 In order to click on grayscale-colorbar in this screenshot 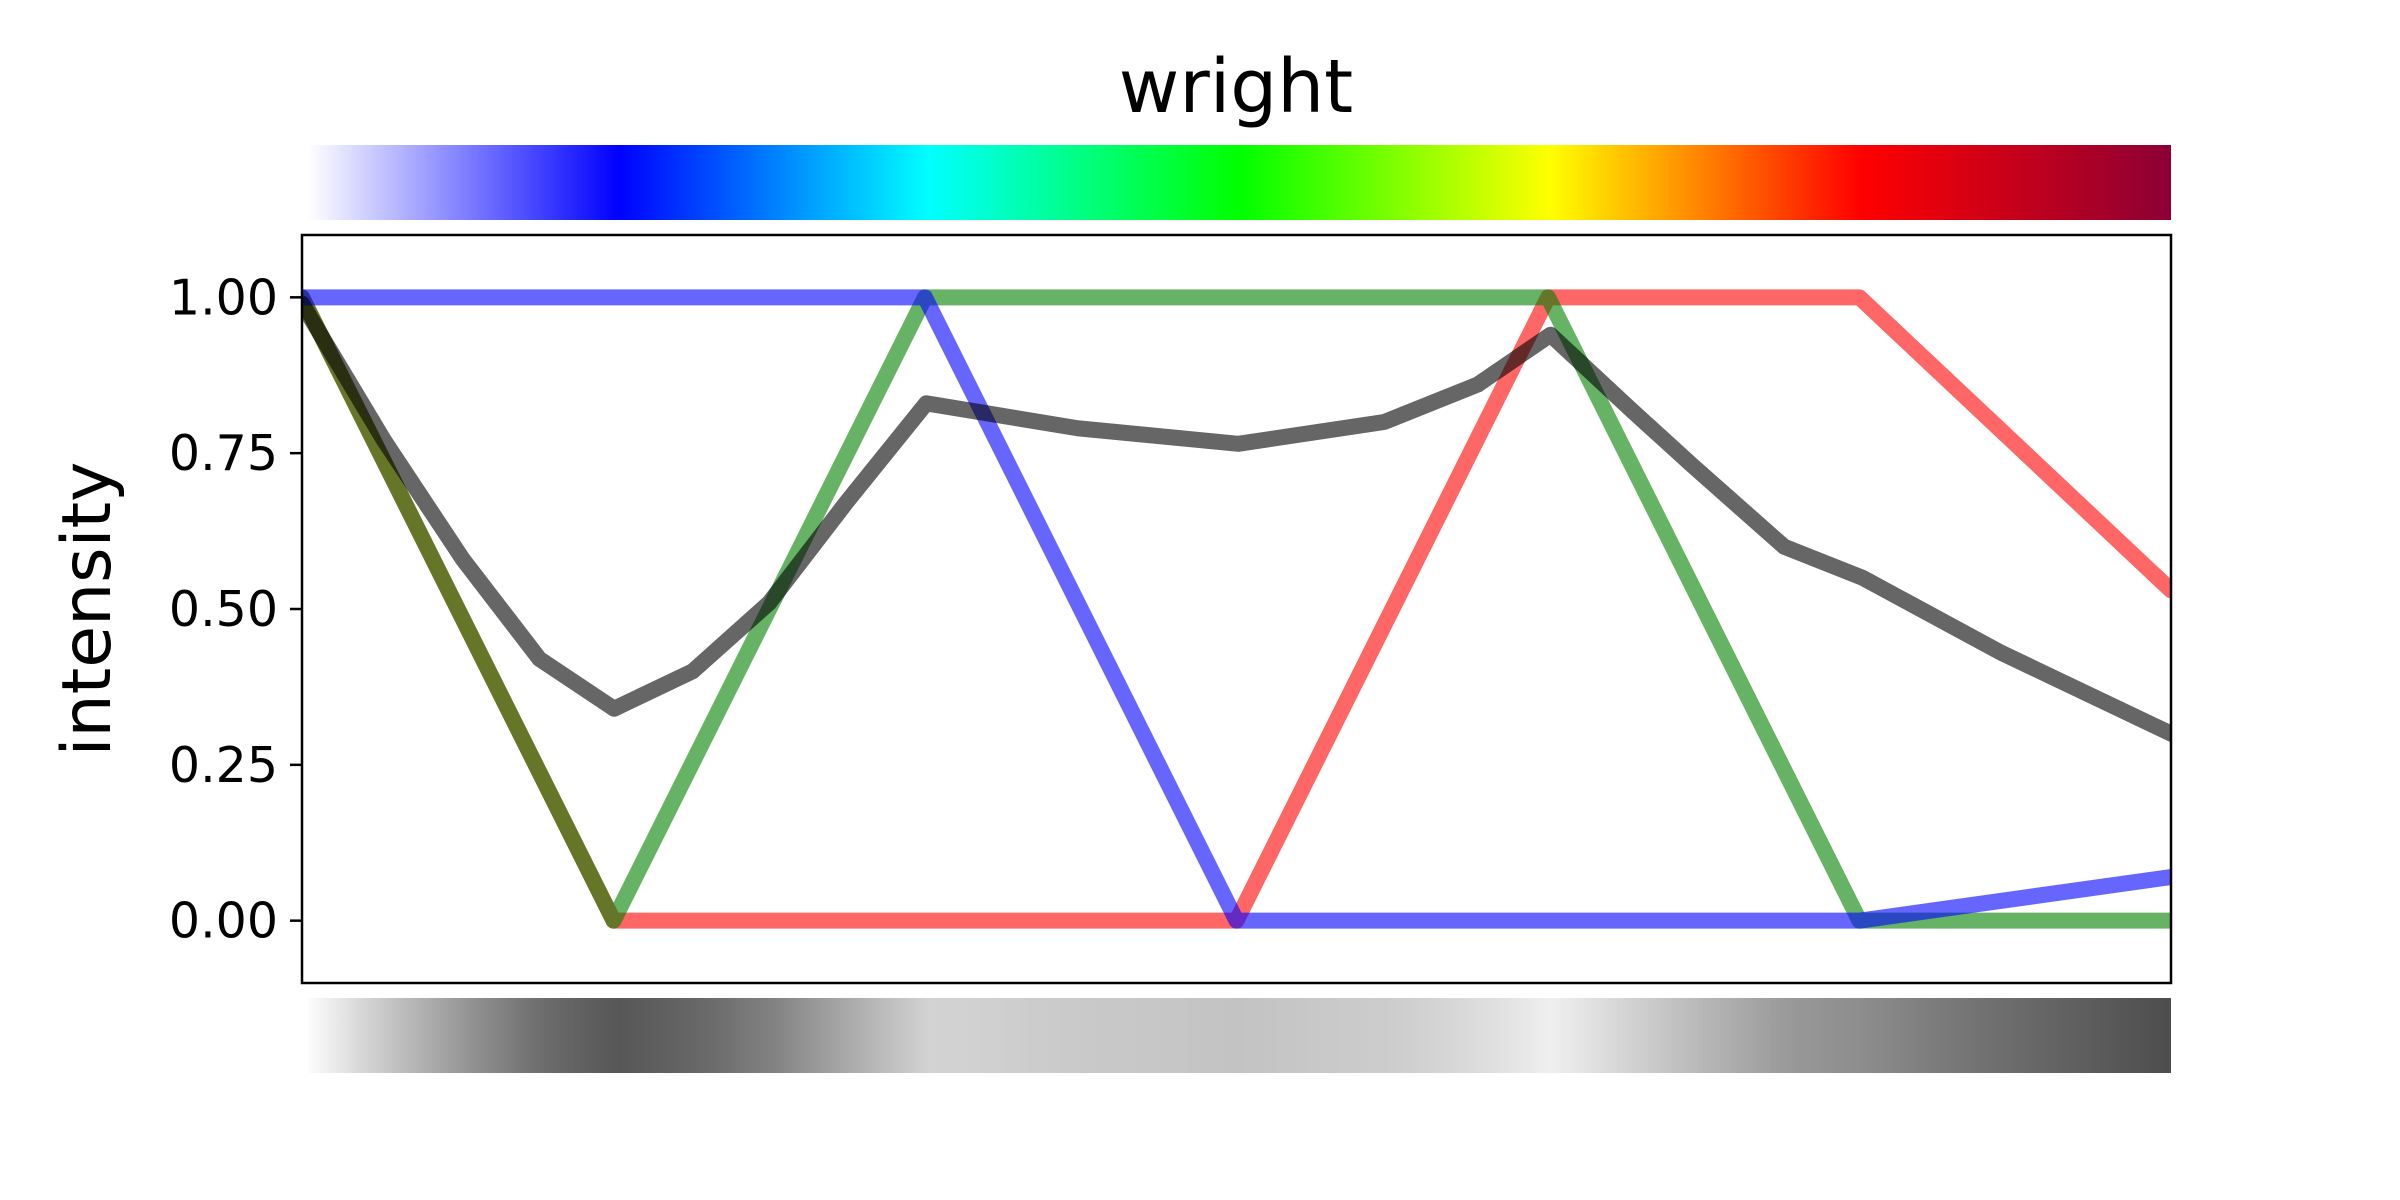, I will do `click(1239, 1035)`.